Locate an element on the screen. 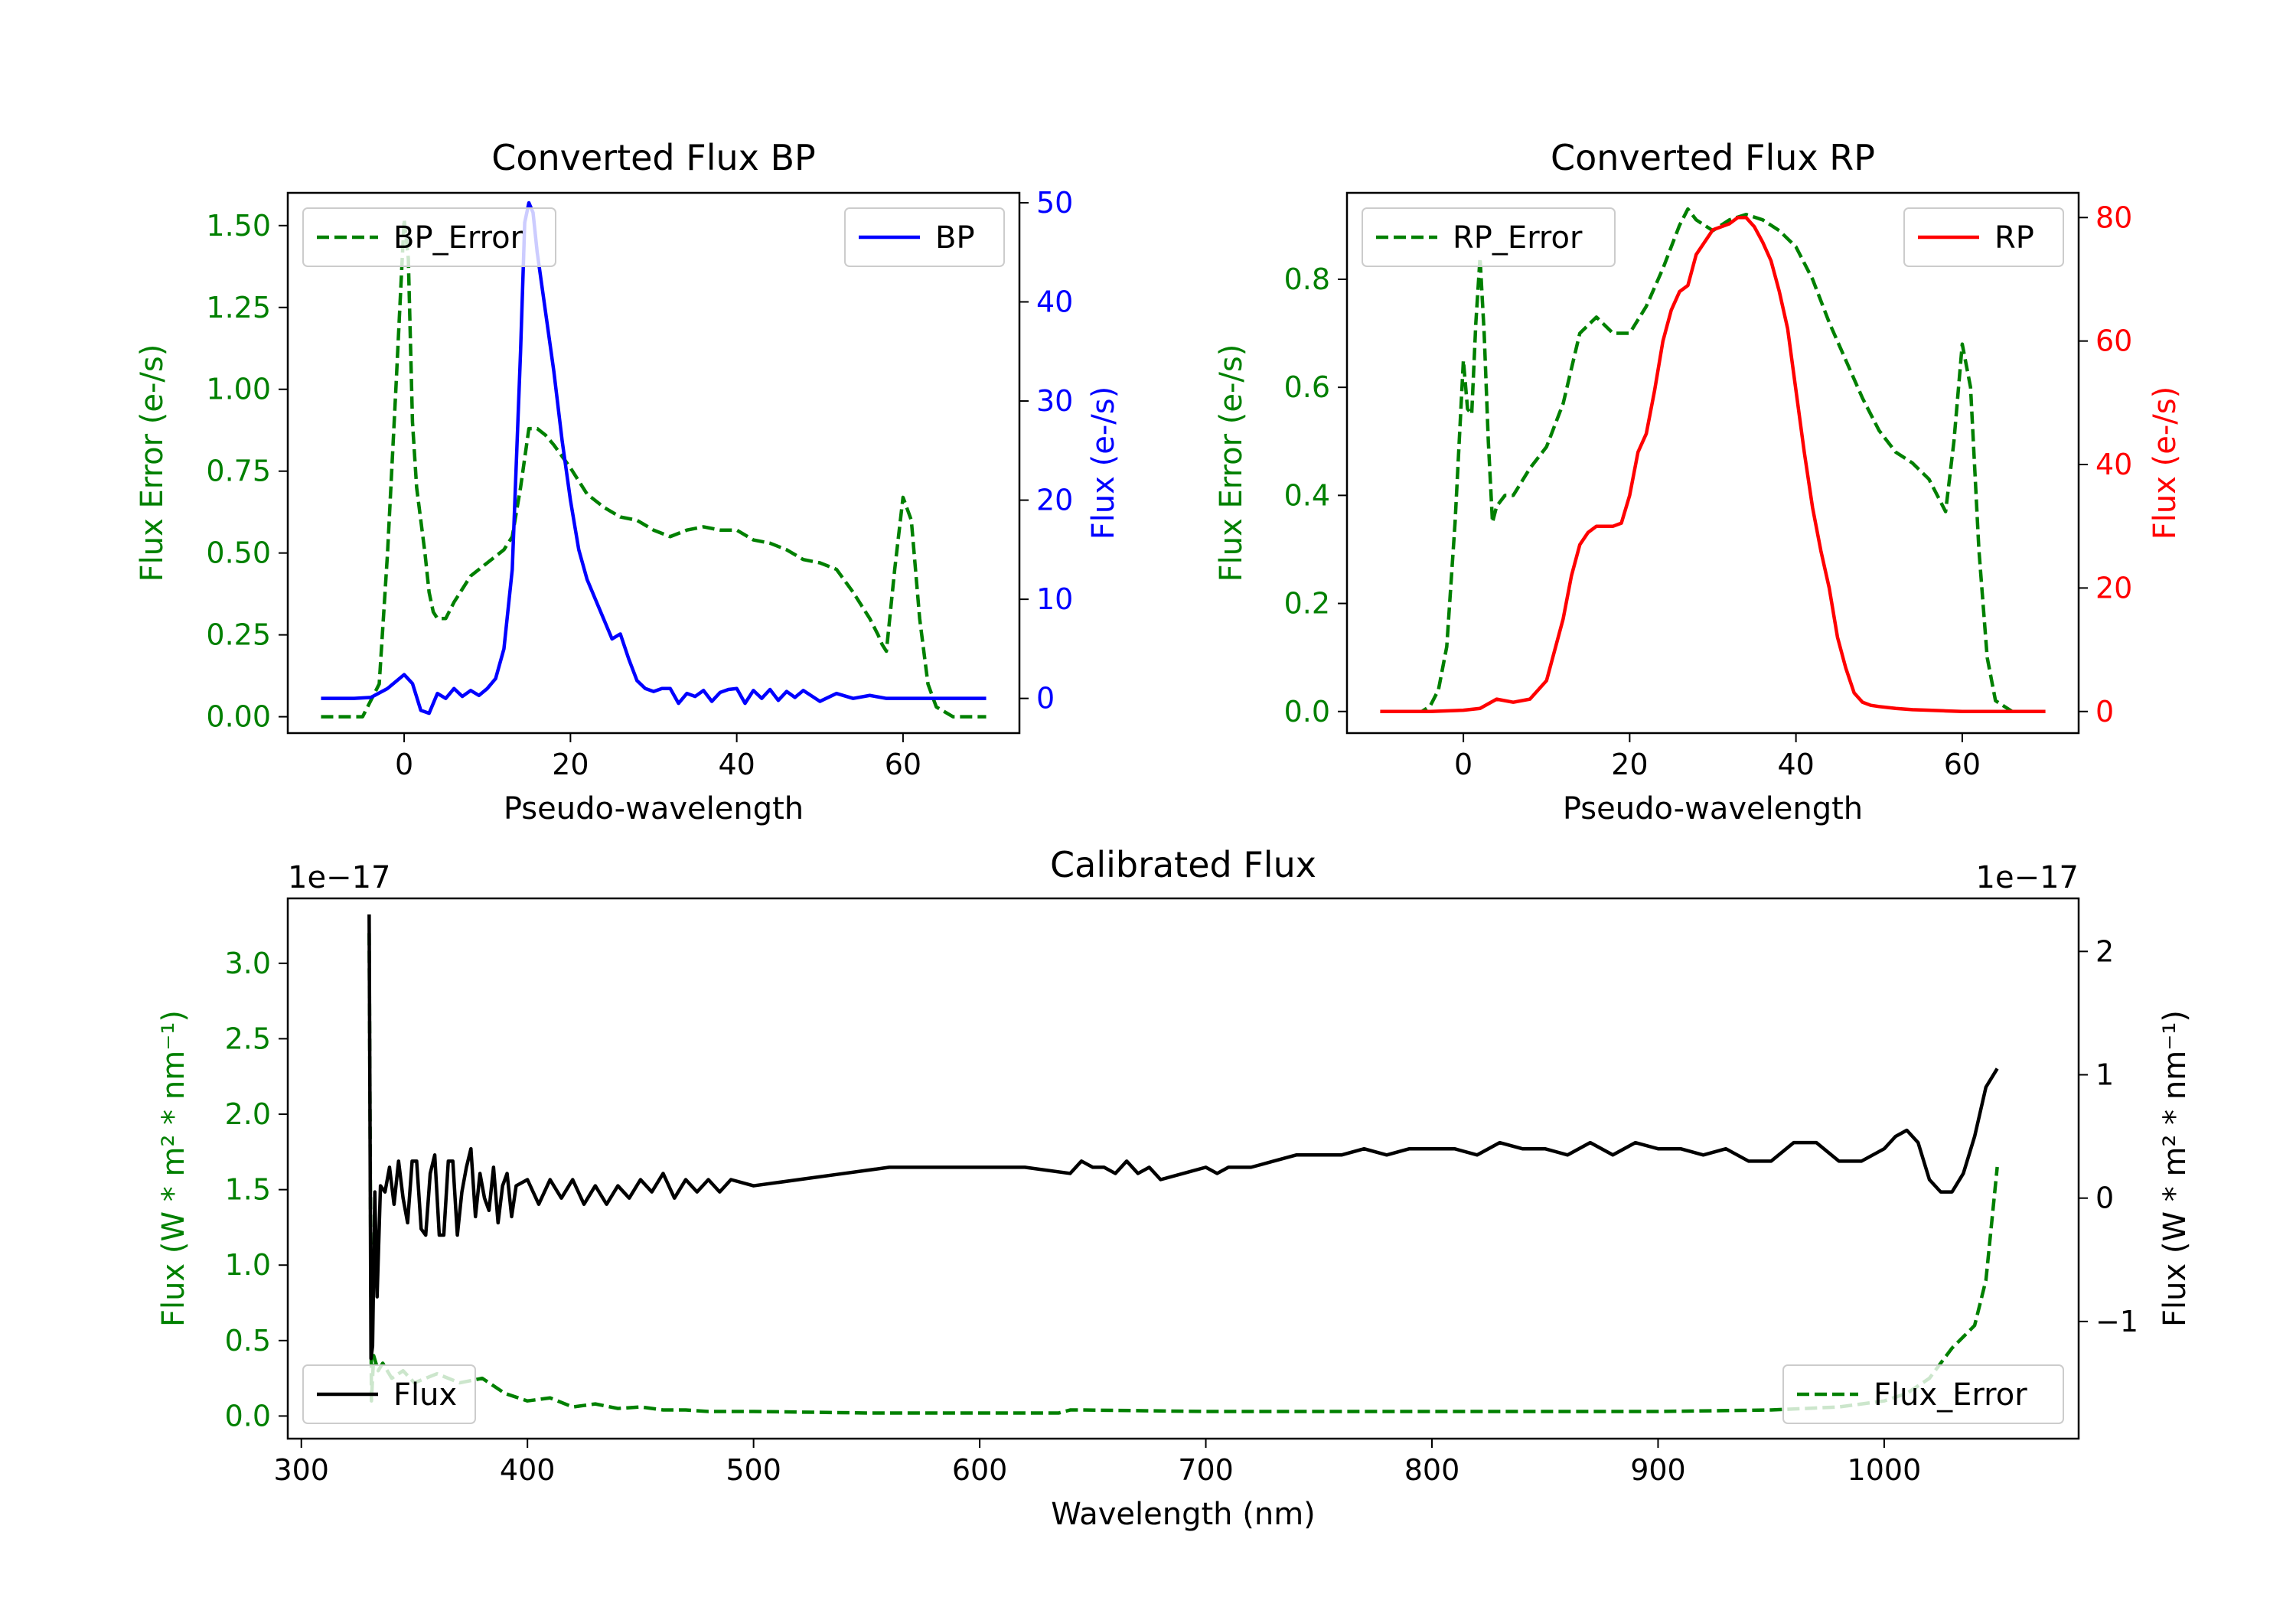 The height and width of the screenshot is (1607, 2296). x-tick-label: 800 is located at coordinates (1432, 1470).